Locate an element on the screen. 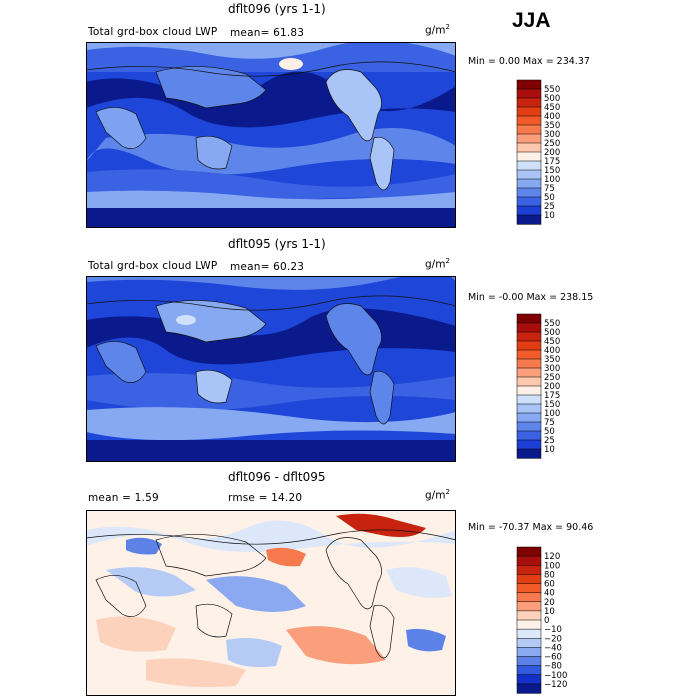 The image size is (700, 700). panel-3-units: g/m2 is located at coordinates (437, 495).